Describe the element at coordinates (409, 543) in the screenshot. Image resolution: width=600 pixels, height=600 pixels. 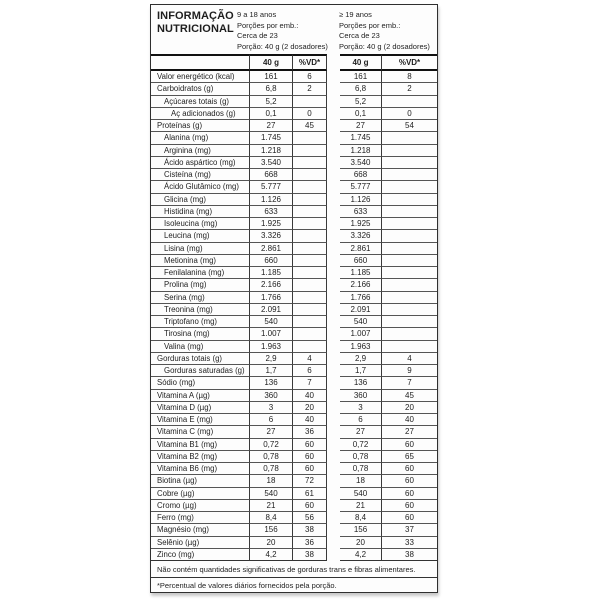
I see `vd-19plus: 33` at that location.